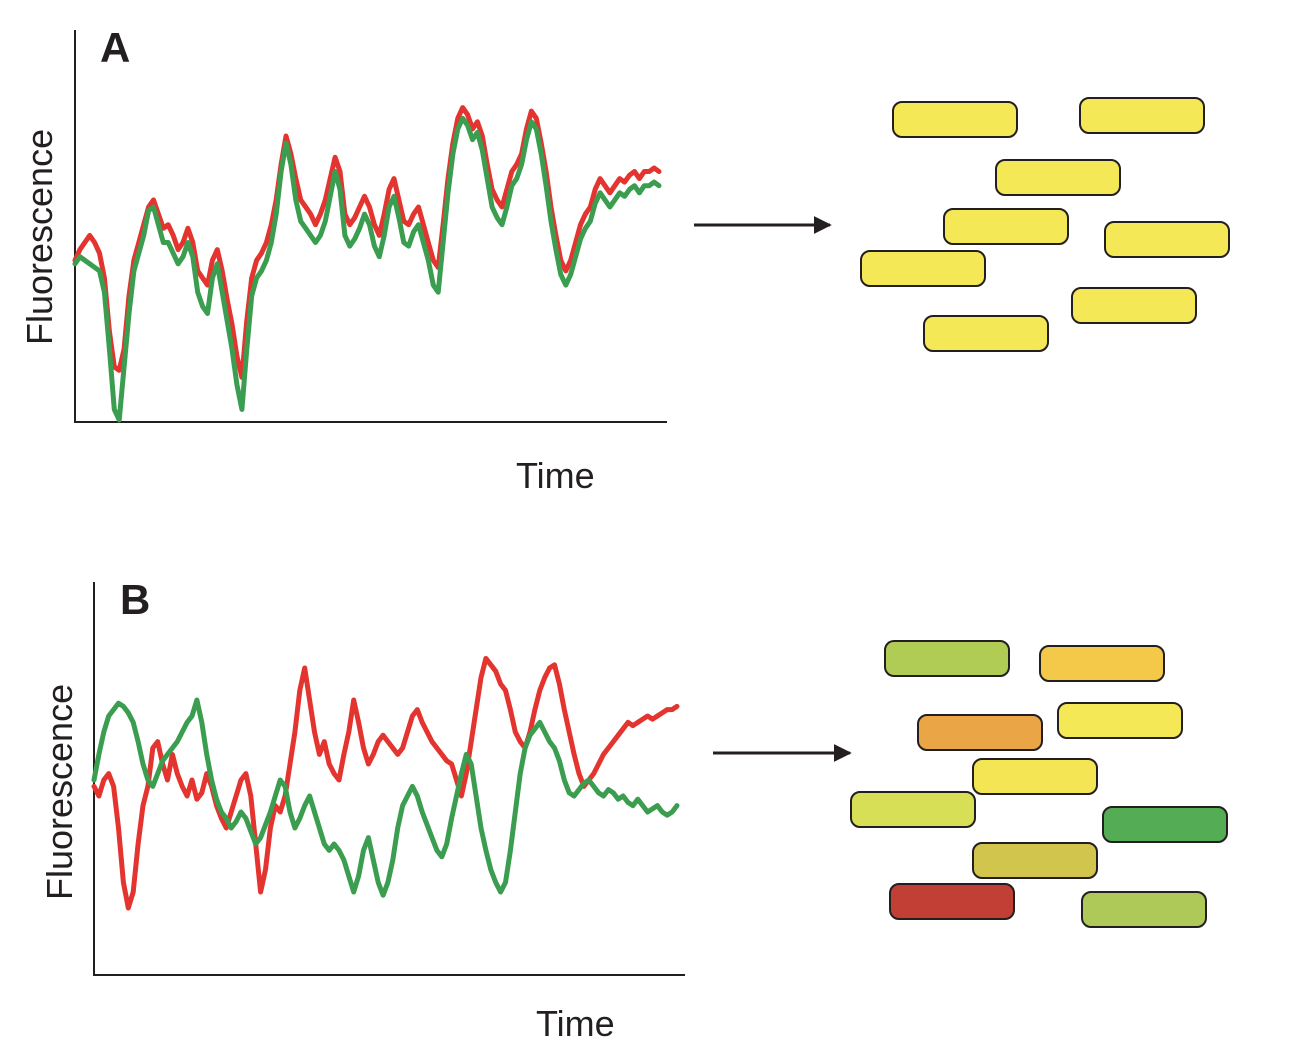 This screenshot has height=1058, width=1296. I want to click on trace-red-b, so click(385, 783).